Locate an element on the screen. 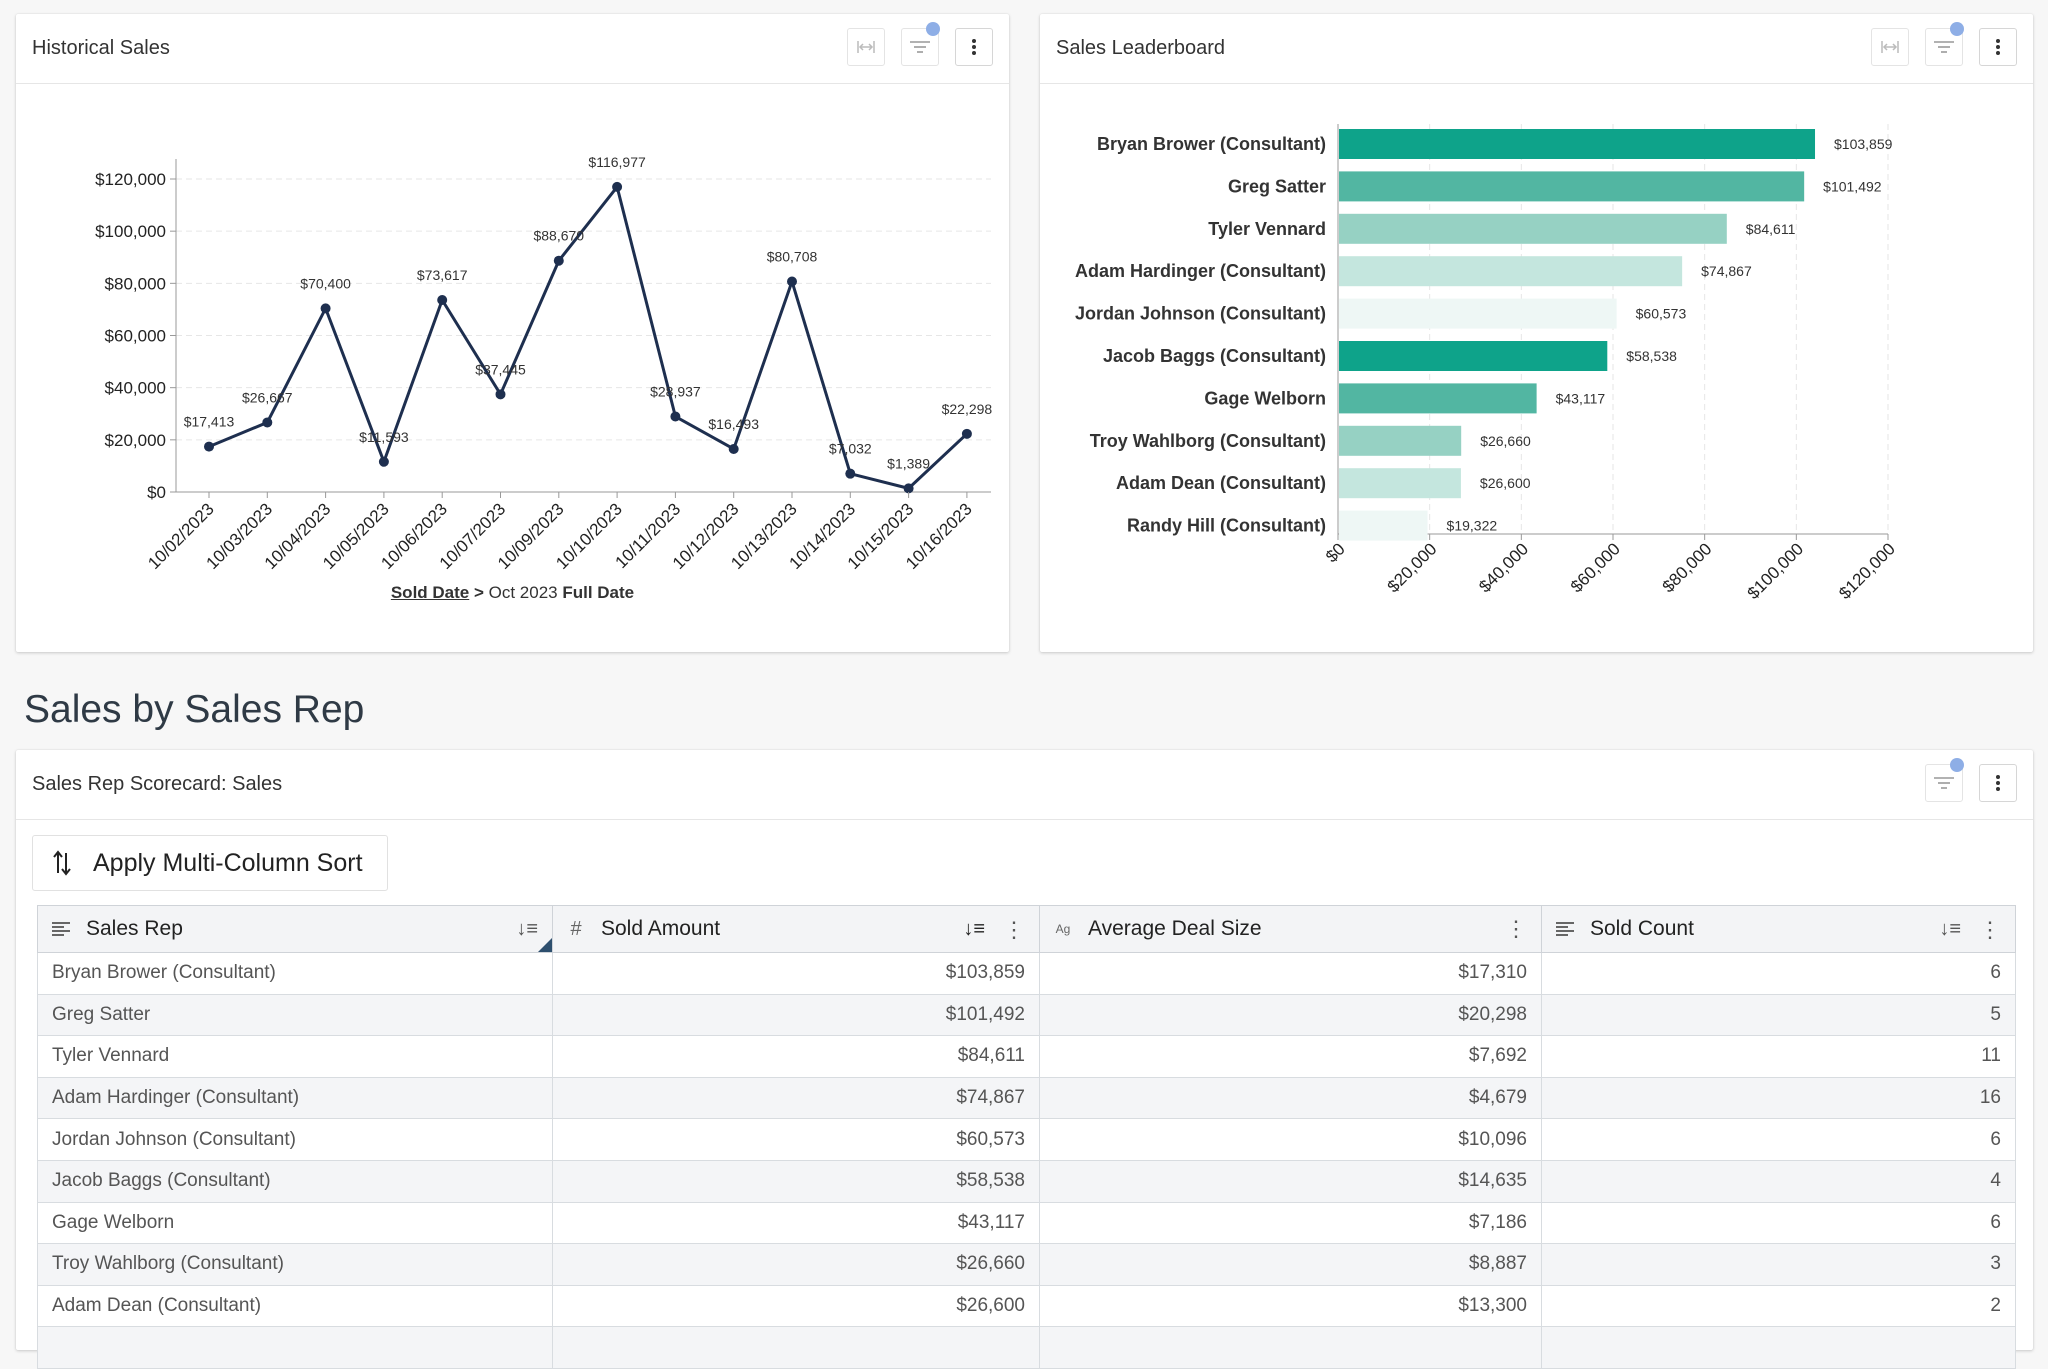 This screenshot has height=1369, width=2048. table-row: Greg Satter $101,492 $20,298 5 is located at coordinates (1026, 1015).